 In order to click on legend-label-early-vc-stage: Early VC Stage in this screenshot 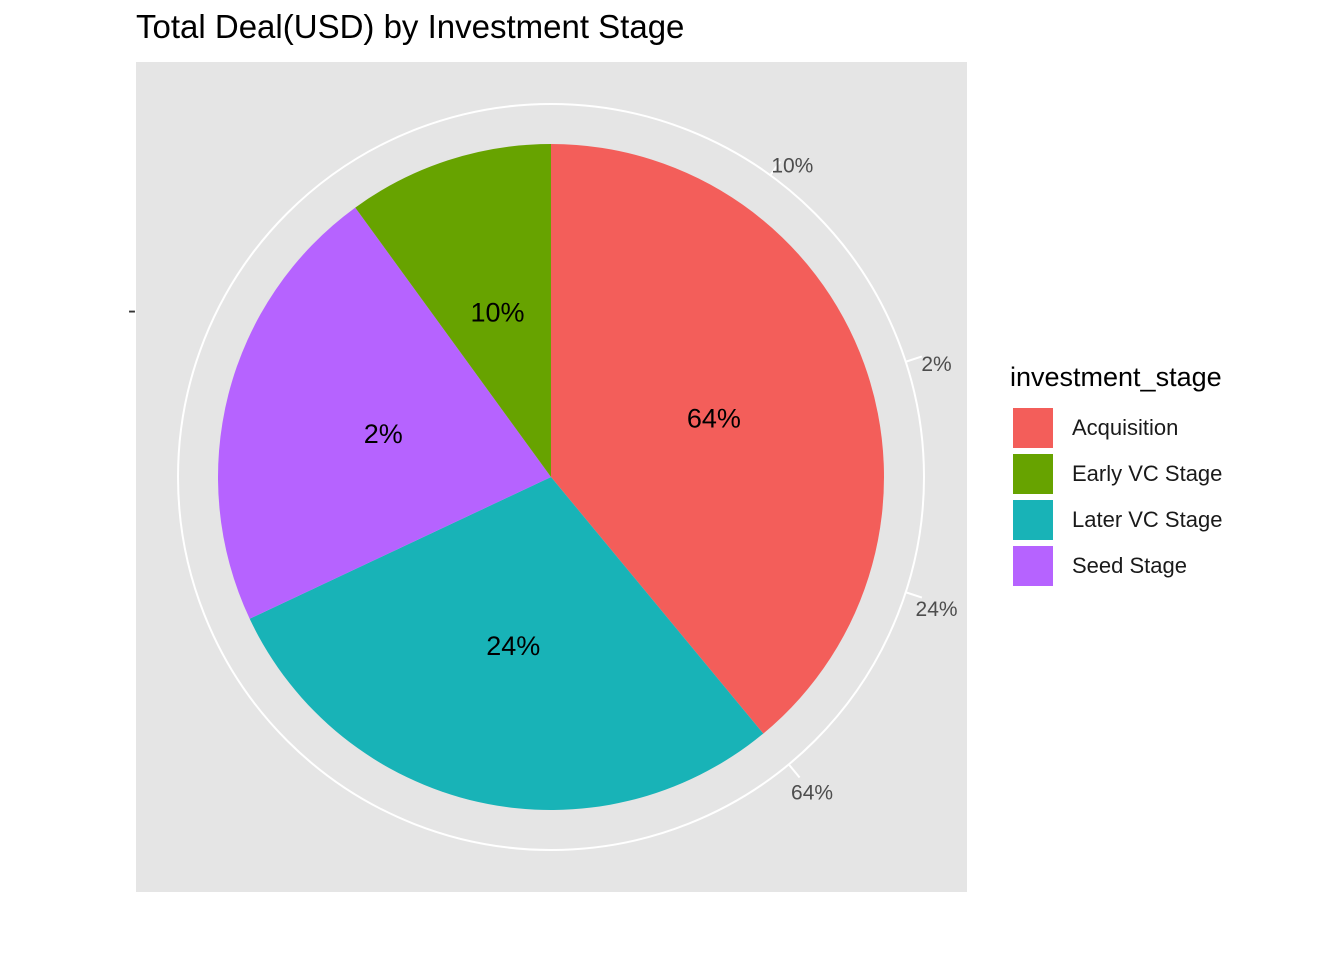, I will do `click(1147, 473)`.